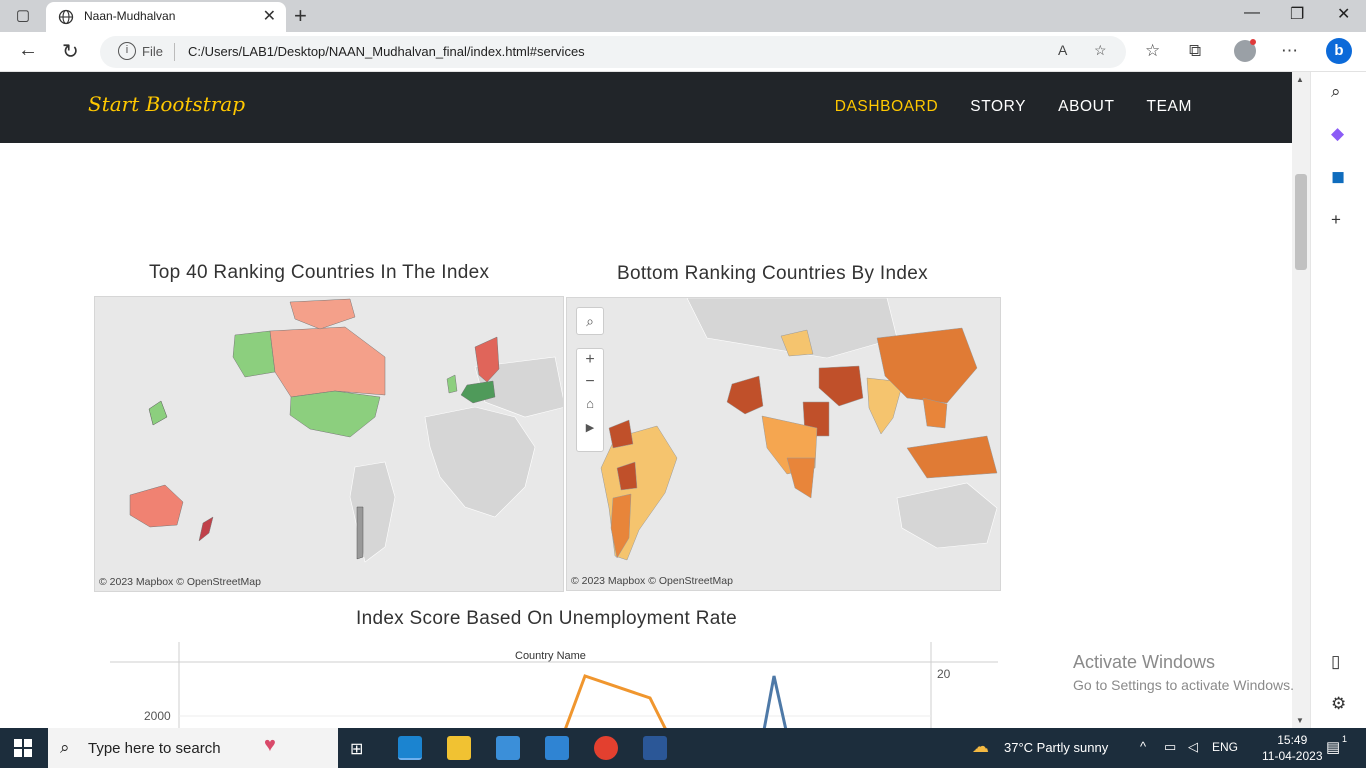 The height and width of the screenshot is (768, 1366). I want to click on restore-icon: ❐, so click(1297, 14).